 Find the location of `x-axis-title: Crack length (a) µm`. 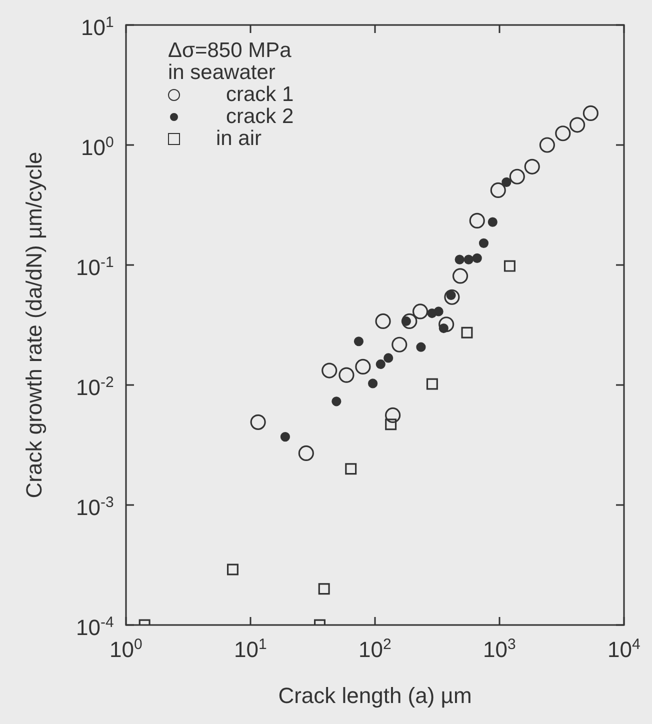

x-axis-title: Crack length (a) µm is located at coordinates (375, 695).